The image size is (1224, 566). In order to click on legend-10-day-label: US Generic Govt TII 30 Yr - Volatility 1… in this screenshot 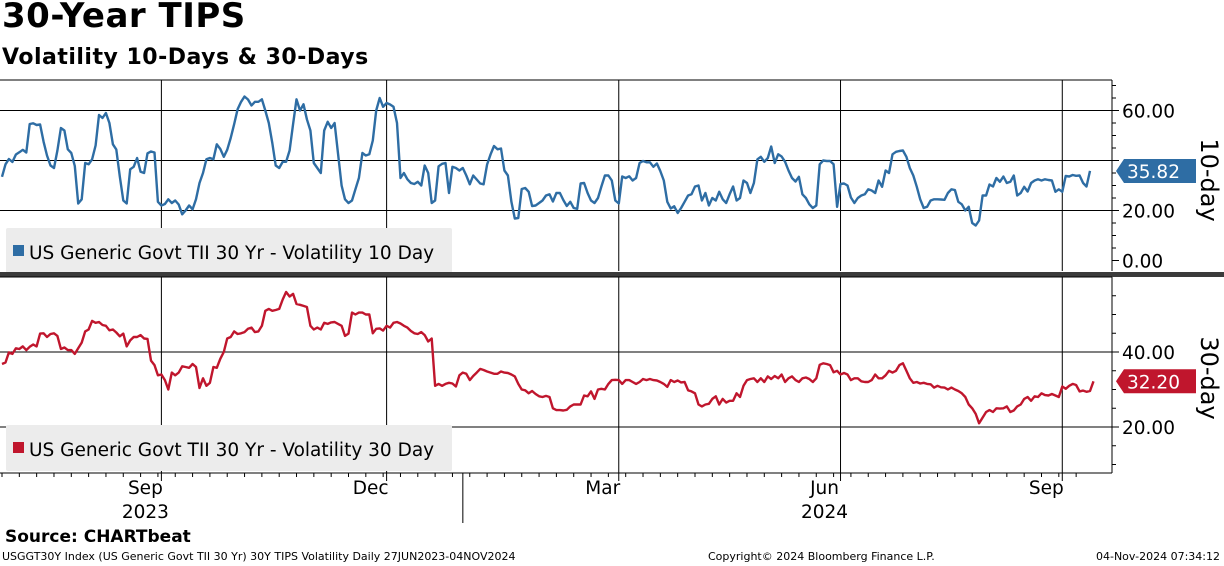, I will do `click(231, 253)`.